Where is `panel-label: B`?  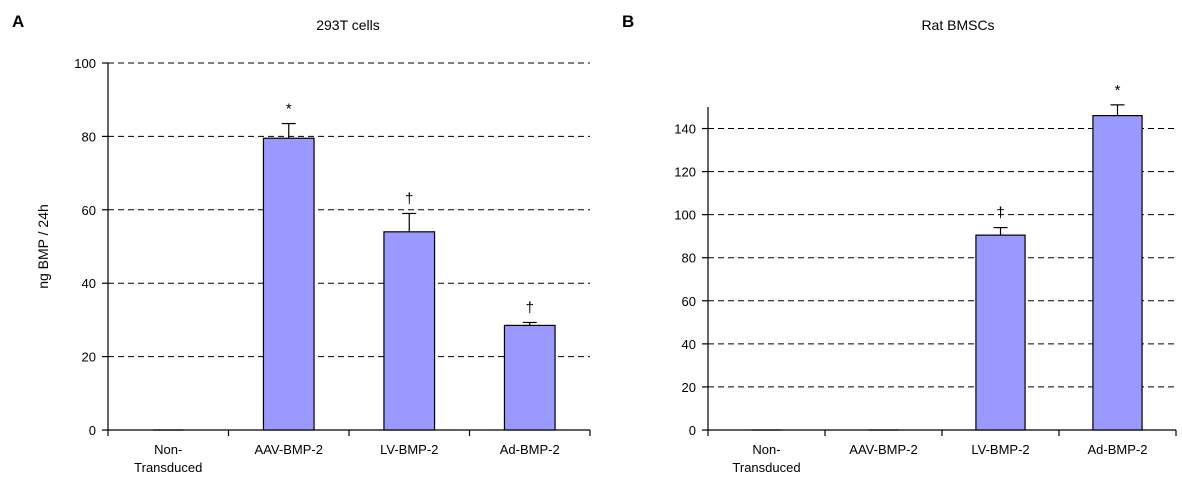
panel-label: B is located at coordinates (628, 21).